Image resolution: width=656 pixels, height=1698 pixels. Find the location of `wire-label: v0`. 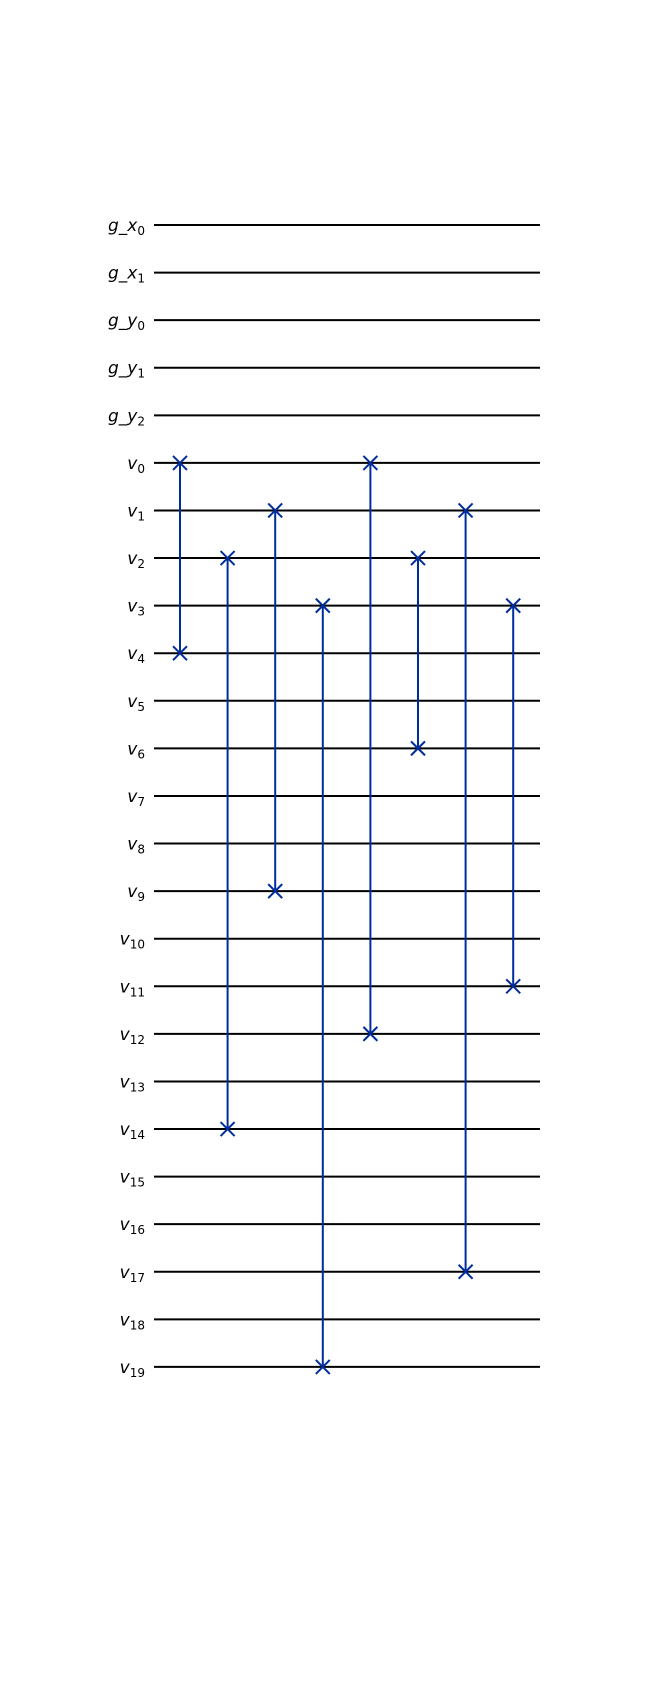

wire-label: v0 is located at coordinates (136, 465).